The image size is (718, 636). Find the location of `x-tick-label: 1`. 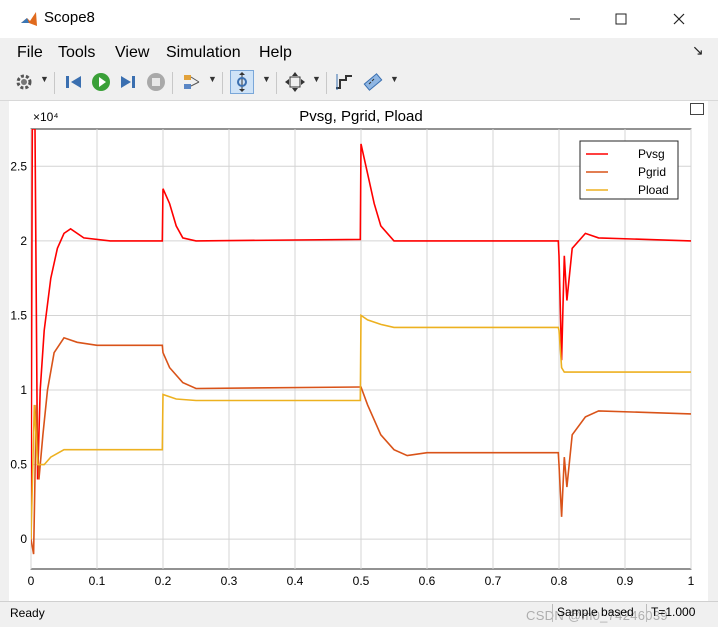

x-tick-label: 1 is located at coordinates (691, 581).